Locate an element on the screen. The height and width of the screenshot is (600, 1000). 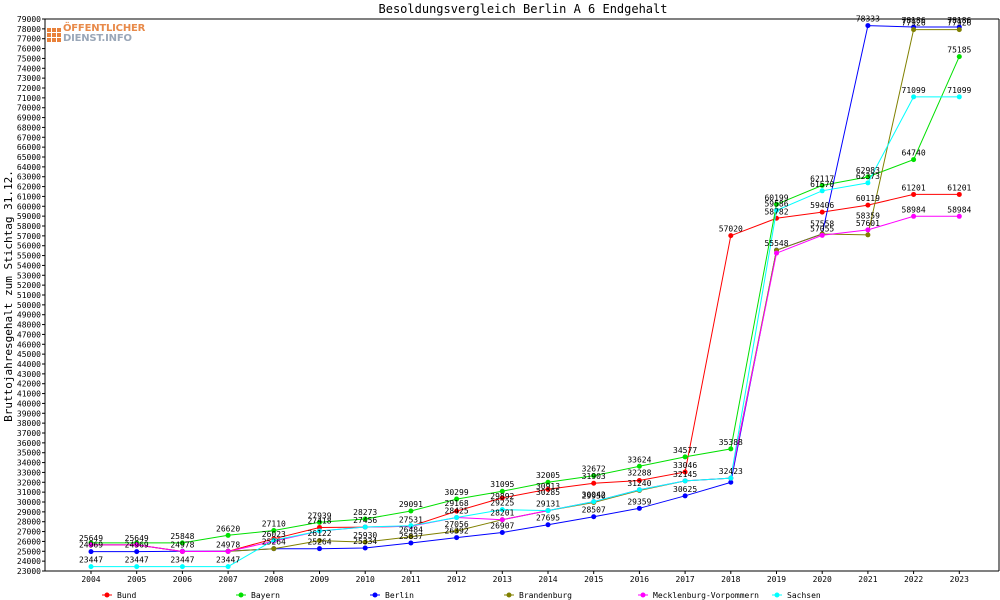
y-tick-label: 40000 is located at coordinates (29, 403).